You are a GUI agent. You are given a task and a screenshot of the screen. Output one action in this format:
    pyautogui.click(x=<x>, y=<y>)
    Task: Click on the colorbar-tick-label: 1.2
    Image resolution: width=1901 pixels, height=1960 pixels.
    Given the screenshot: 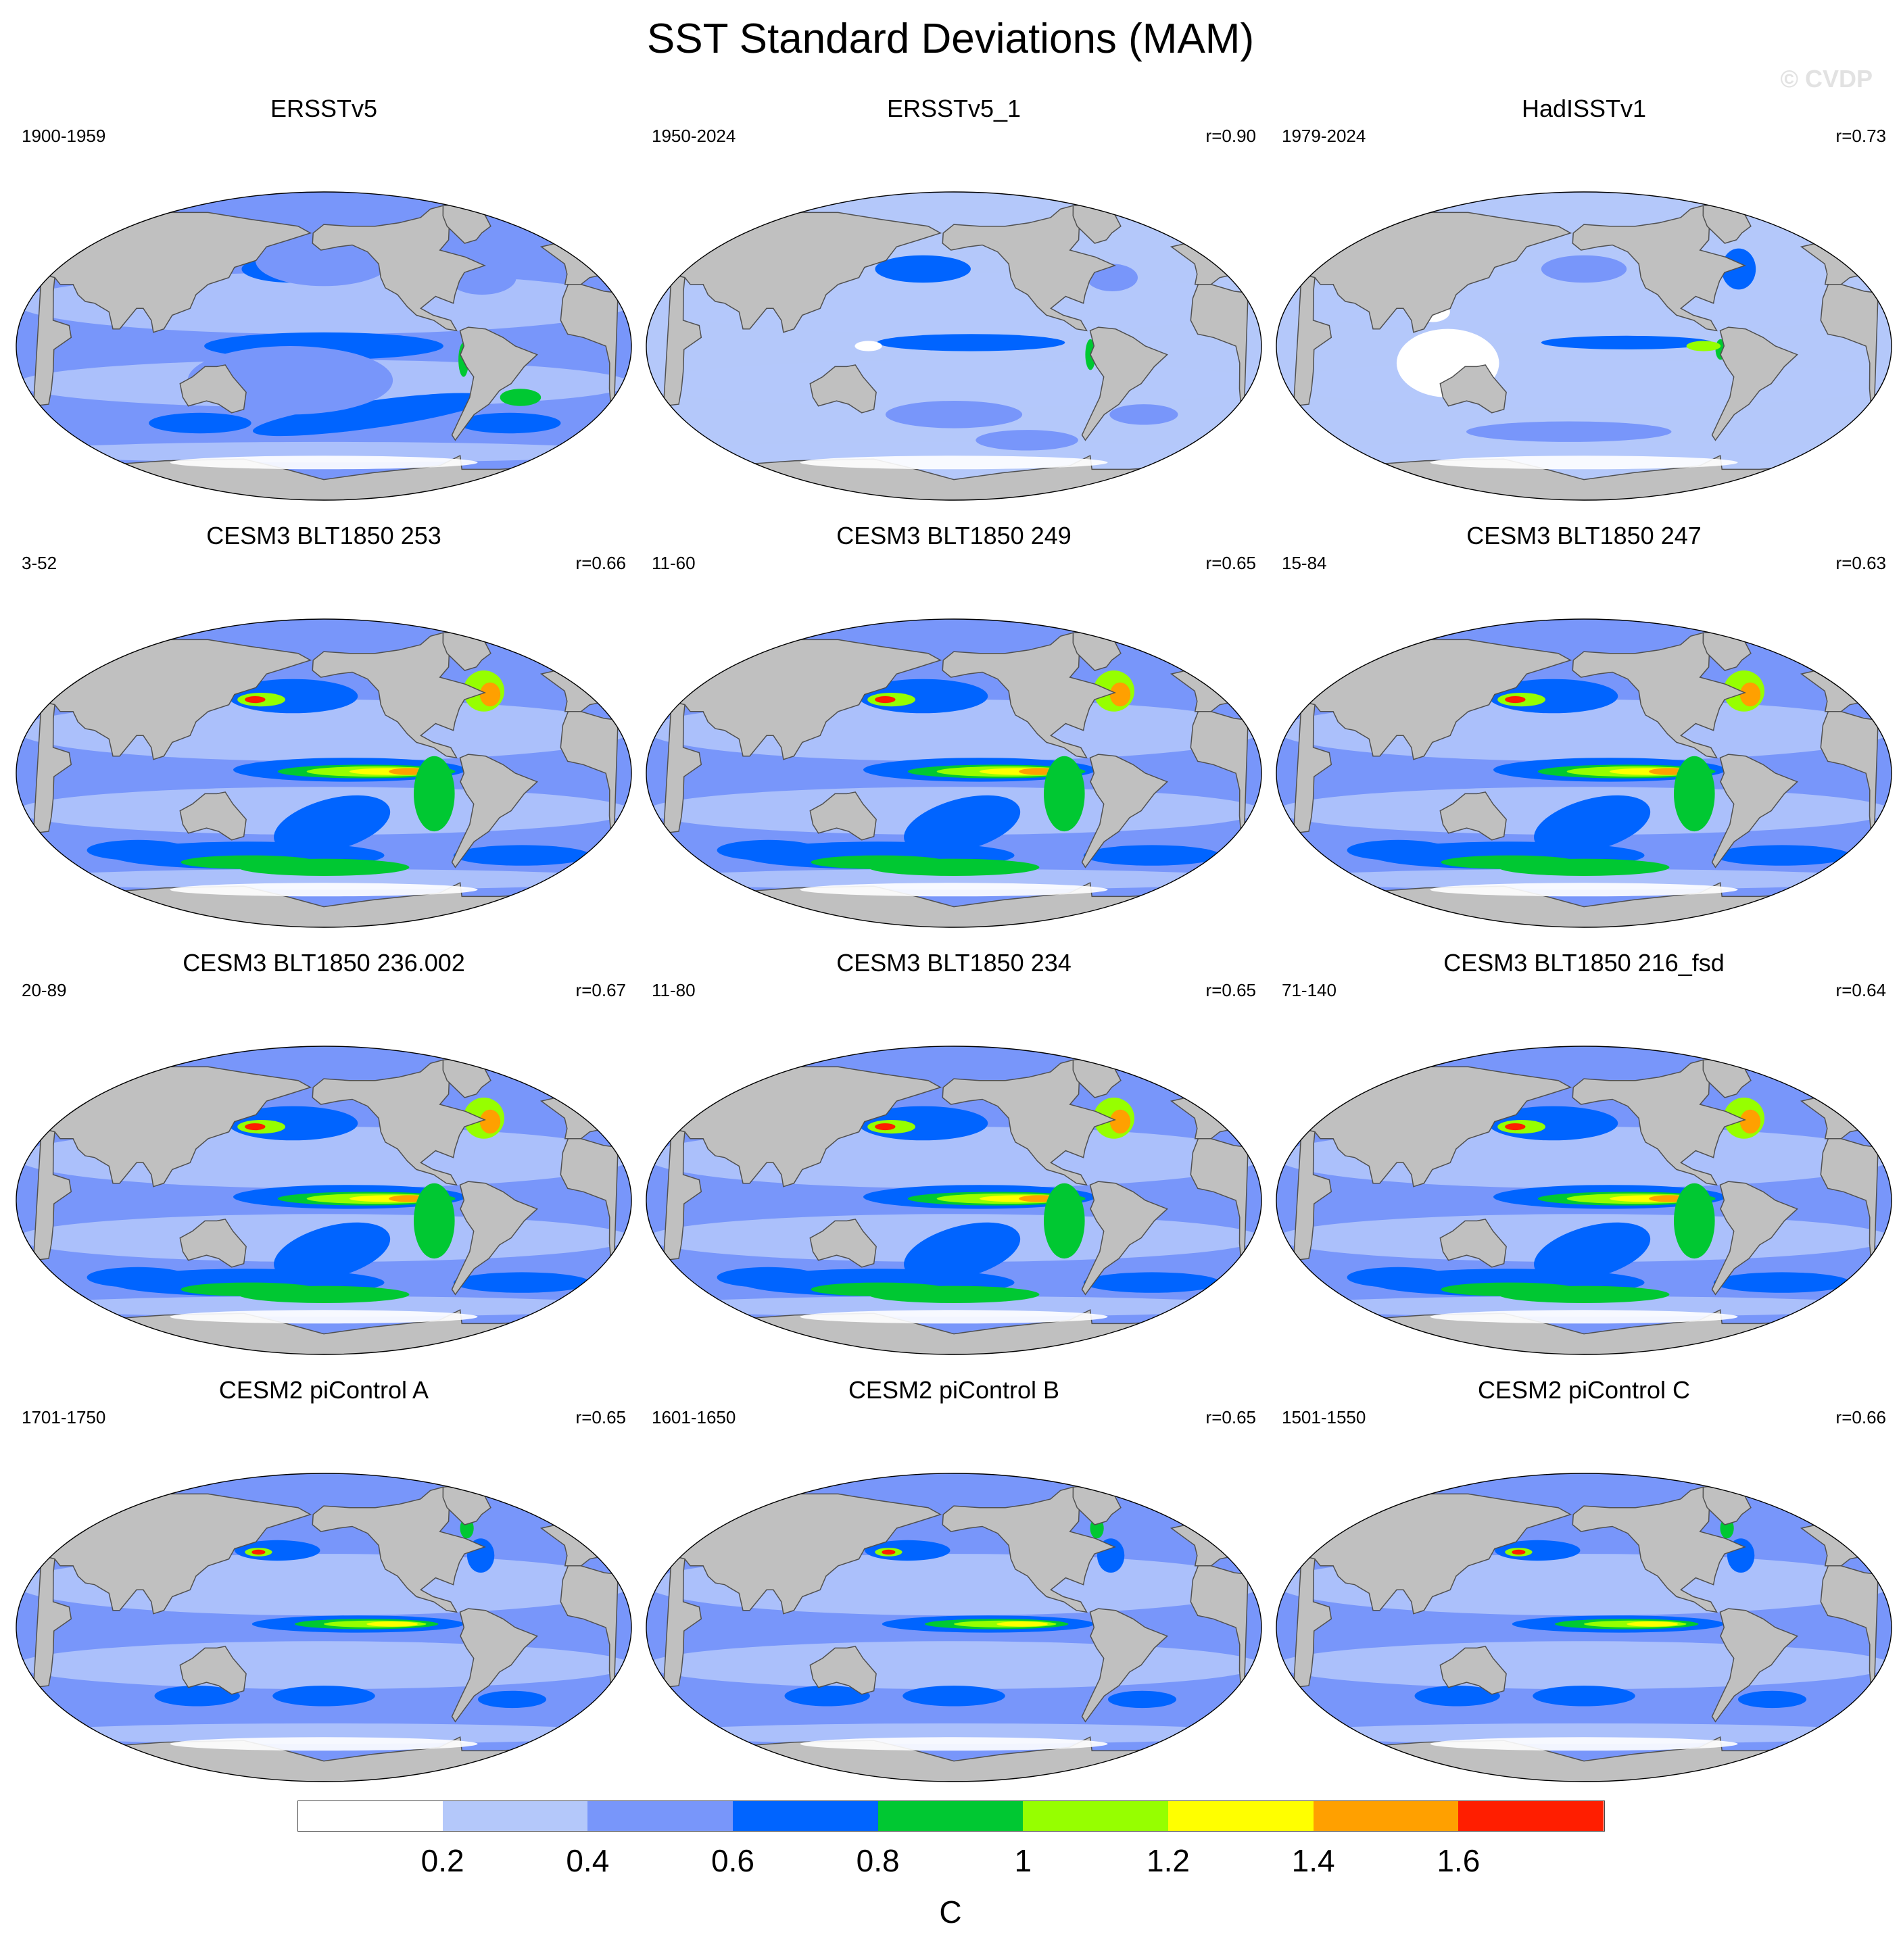 What is the action you would take?
    pyautogui.click(x=1168, y=1860)
    